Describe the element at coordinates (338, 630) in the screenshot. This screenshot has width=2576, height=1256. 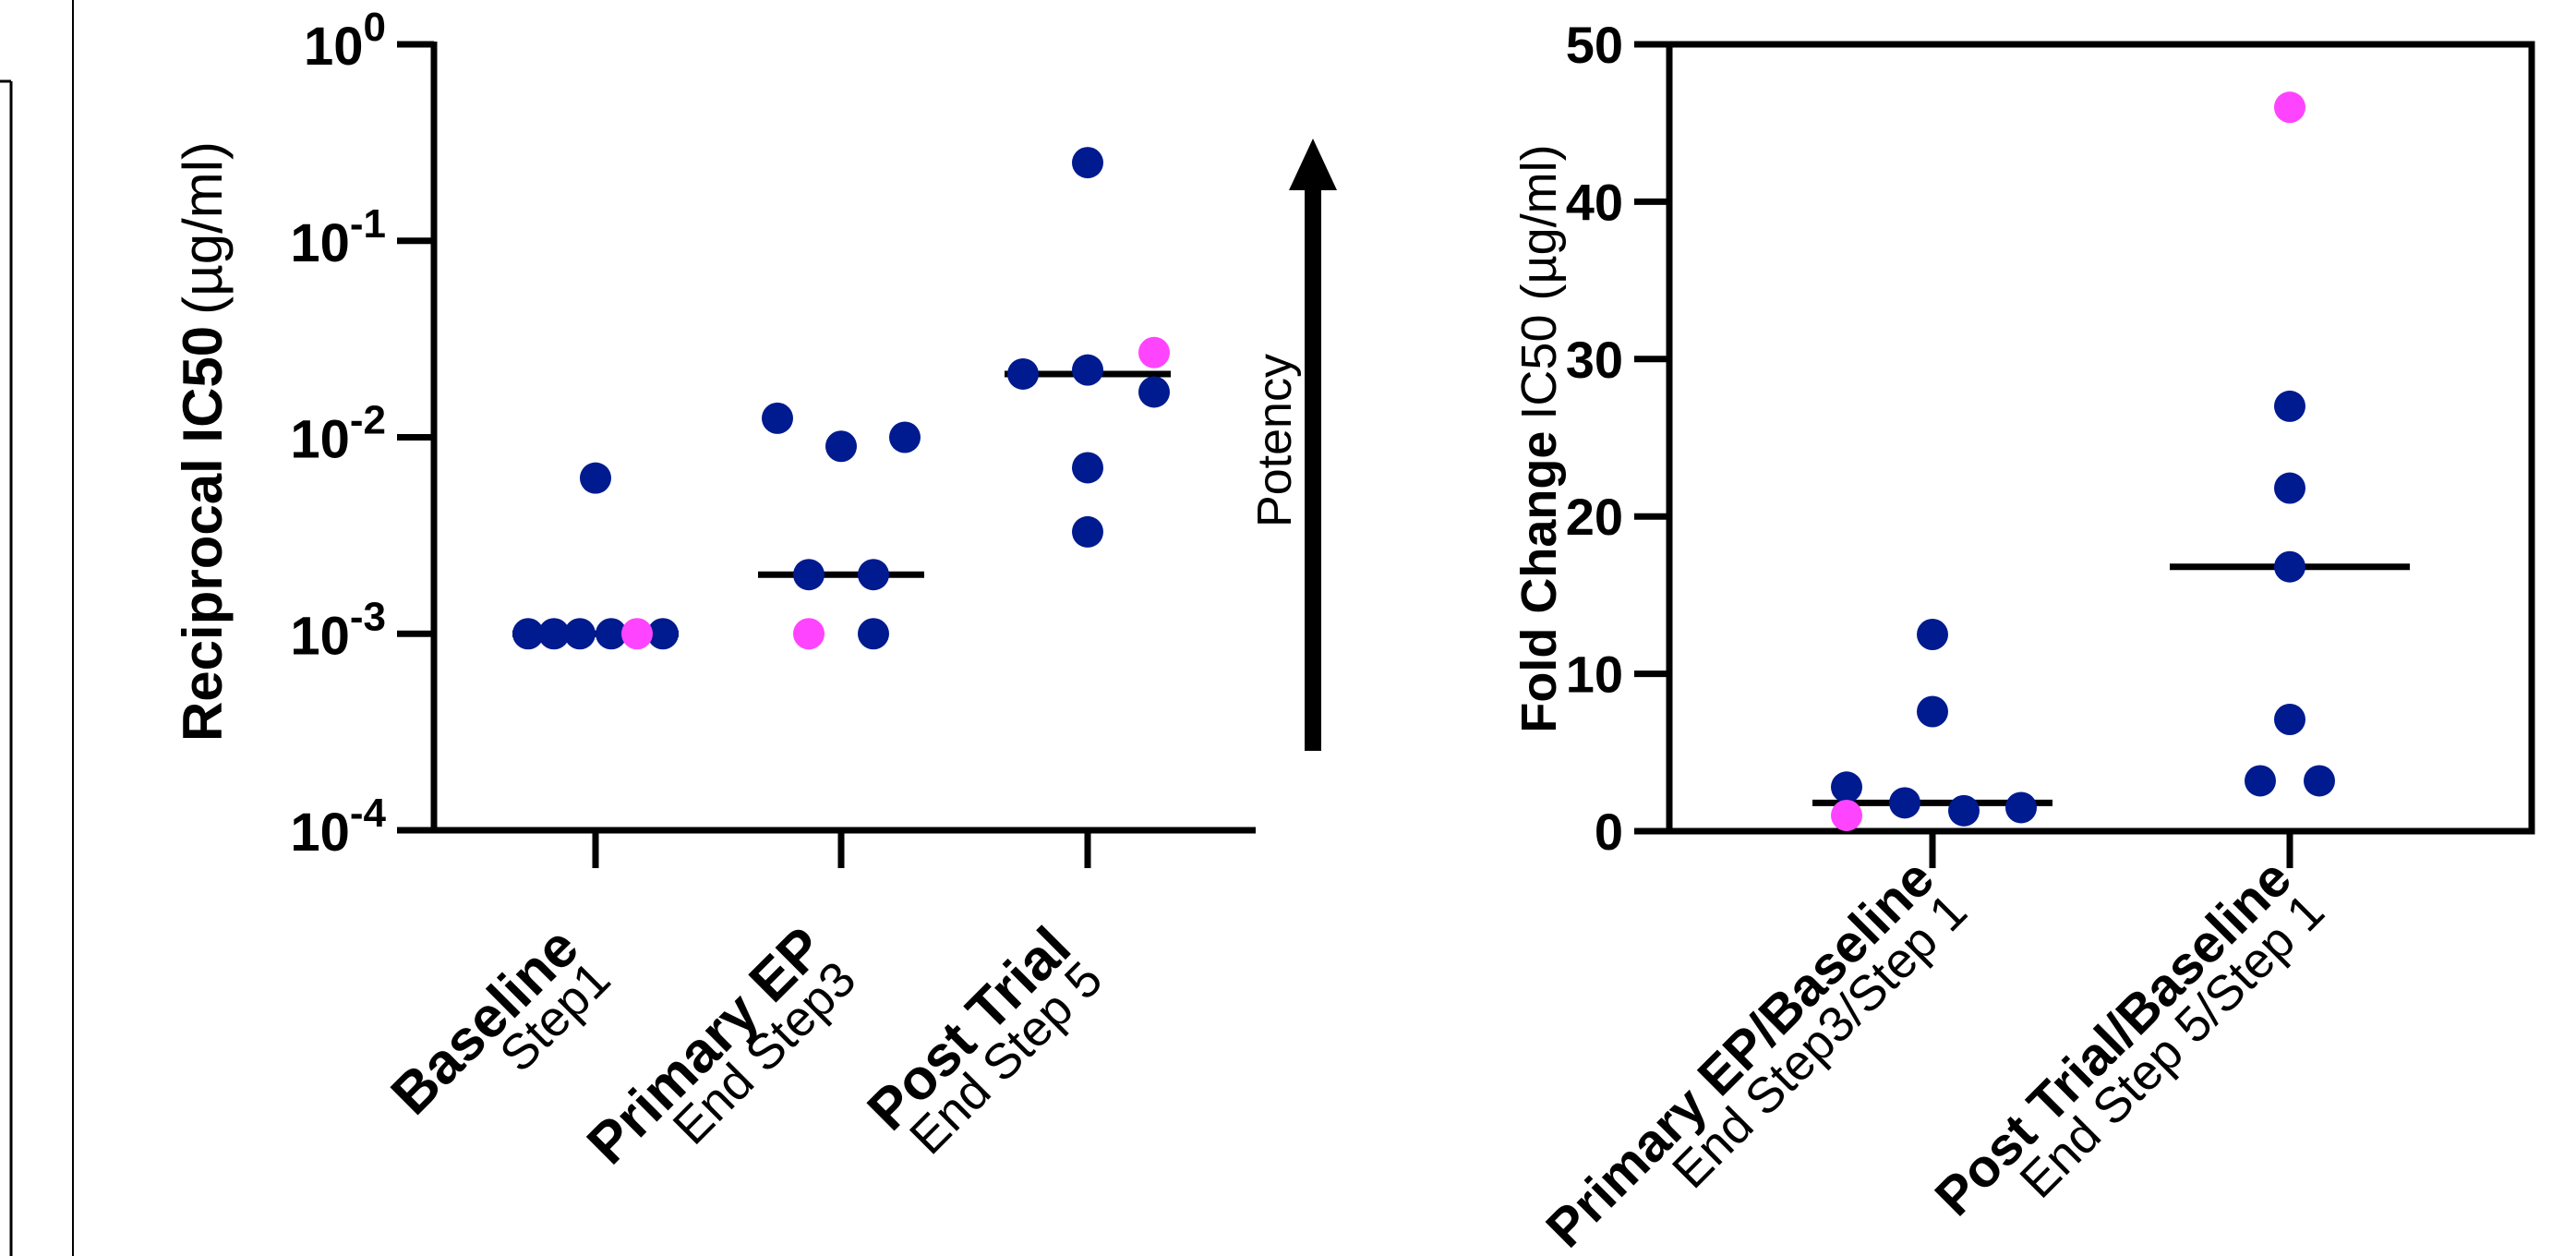
I see `y-tick-label: 10⁻³` at that location.